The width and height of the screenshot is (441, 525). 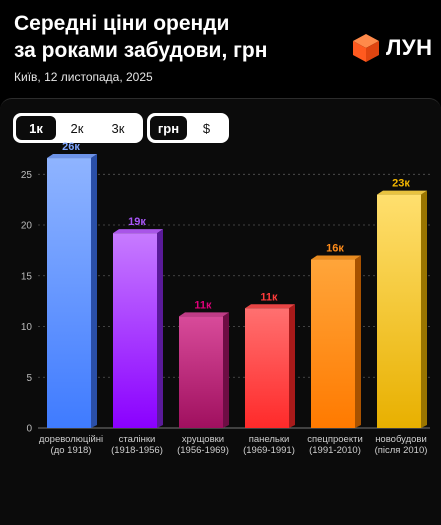 I want to click on y-tick-label: 5, so click(x=29, y=378).